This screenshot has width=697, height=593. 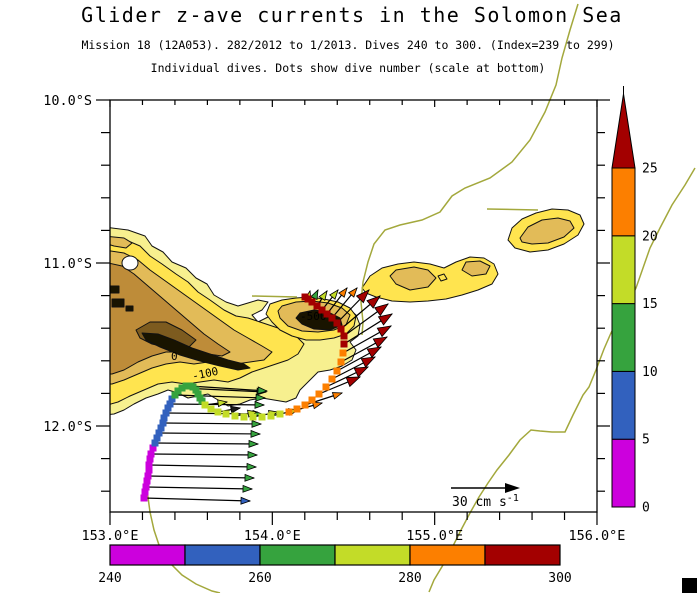 I want to click on dive-colorbar-label: 300, so click(x=559, y=578).